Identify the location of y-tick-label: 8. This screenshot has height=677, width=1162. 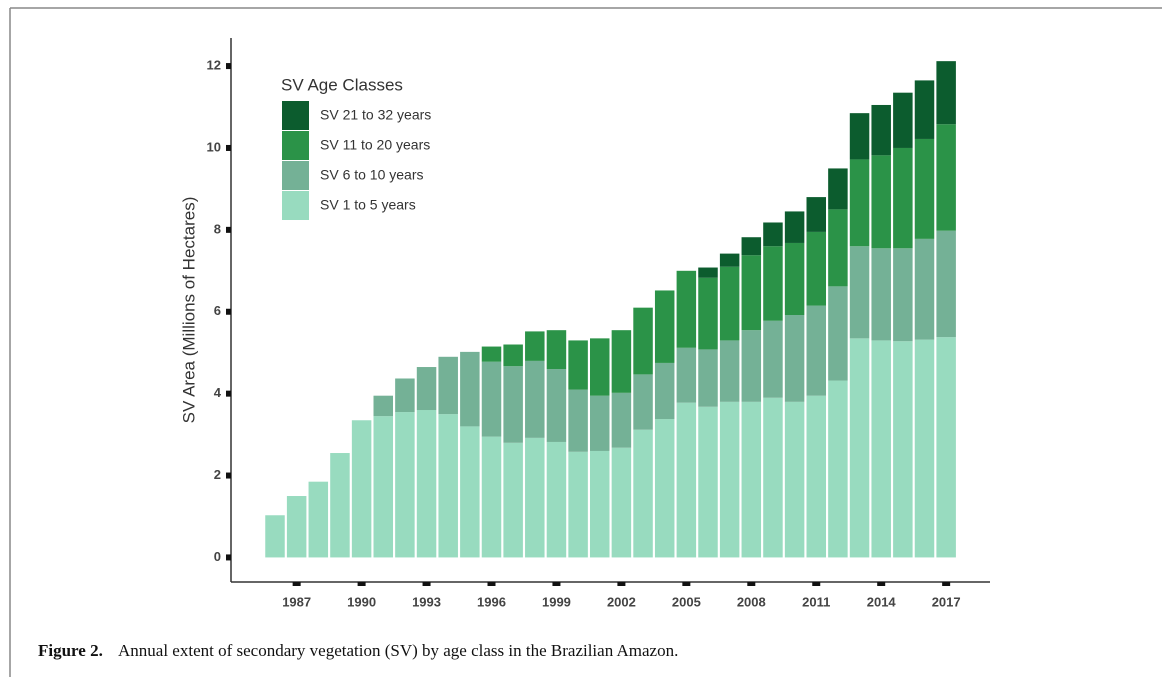
(217, 228).